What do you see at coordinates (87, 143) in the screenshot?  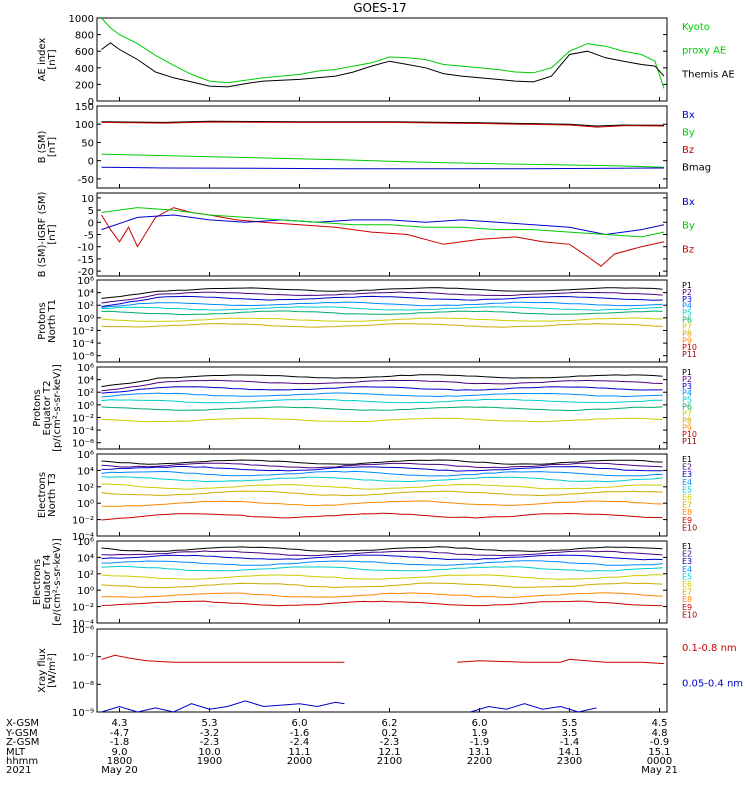 I see `y-tick-label: 50` at bounding box center [87, 143].